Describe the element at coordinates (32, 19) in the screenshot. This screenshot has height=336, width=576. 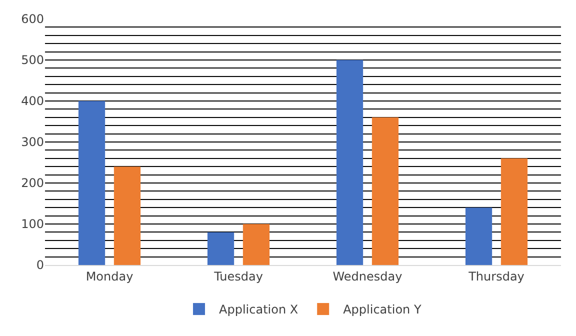
I see `y-tick-label: 600` at that location.